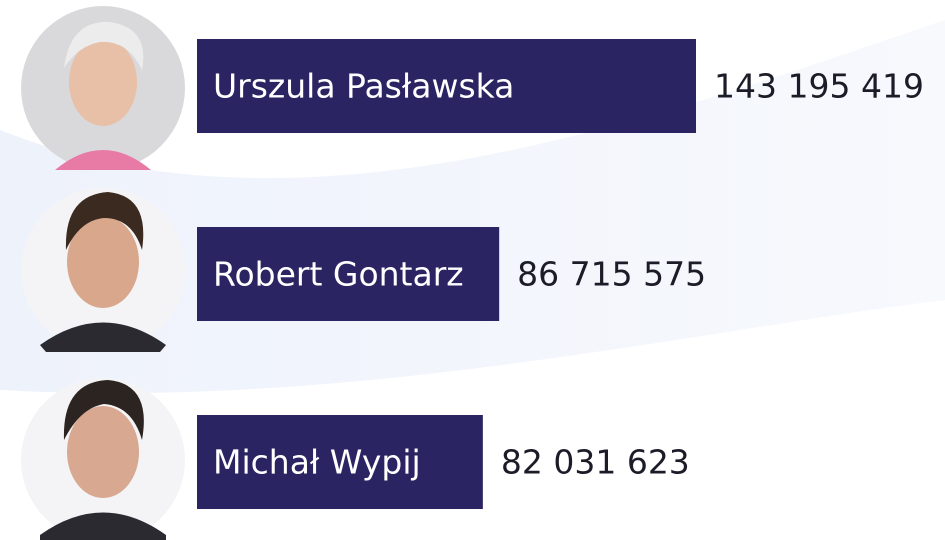 The height and width of the screenshot is (540, 945). I want to click on value-label: 143 195 419, so click(819, 86).